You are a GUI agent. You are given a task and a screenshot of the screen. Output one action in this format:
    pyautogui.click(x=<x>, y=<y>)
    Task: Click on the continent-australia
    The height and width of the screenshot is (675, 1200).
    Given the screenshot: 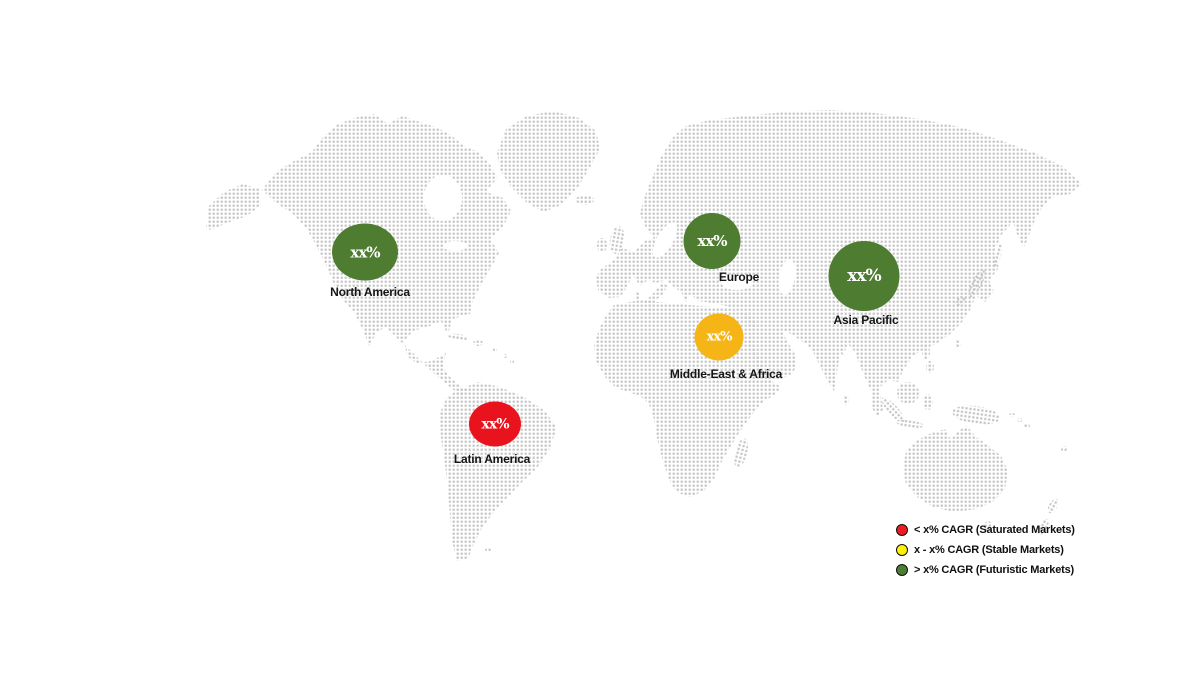 What is the action you would take?
    pyautogui.click(x=955, y=469)
    